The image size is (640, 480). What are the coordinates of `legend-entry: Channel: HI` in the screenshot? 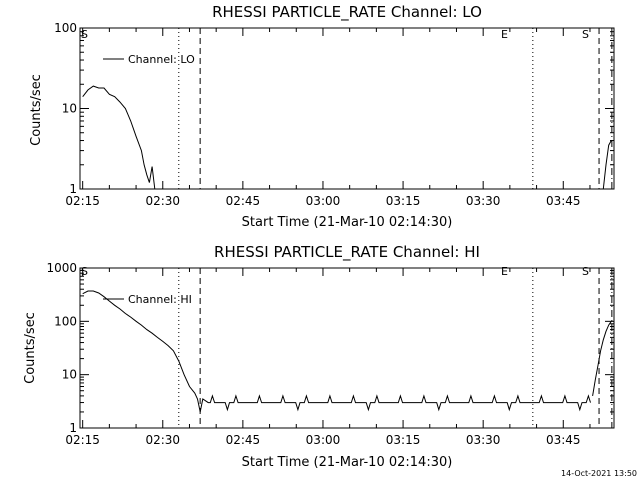 It's located at (160, 299).